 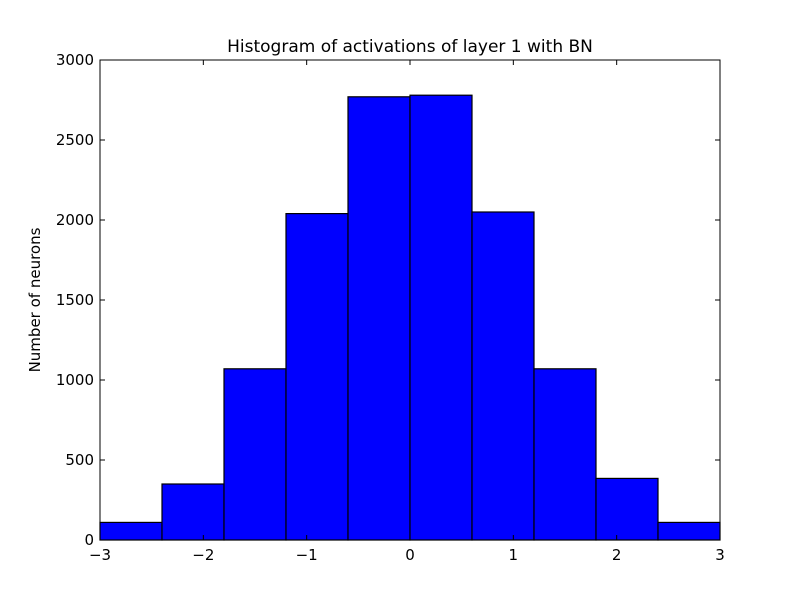 What do you see at coordinates (617, 555) in the screenshot?
I see `x-tick-label: 2` at bounding box center [617, 555].